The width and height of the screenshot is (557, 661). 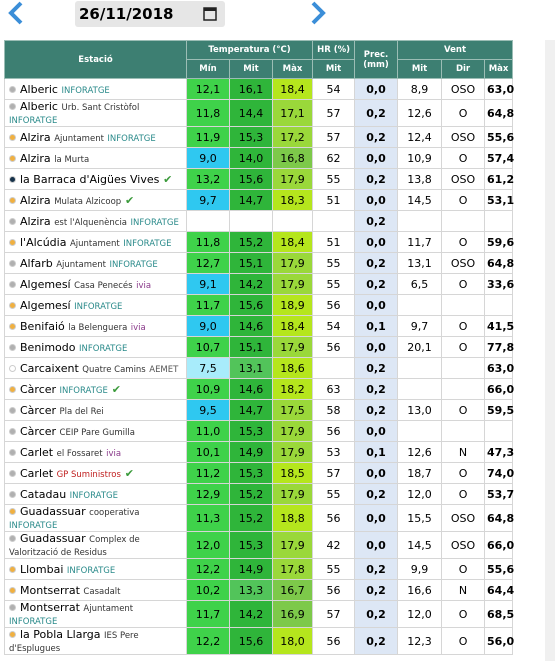 What do you see at coordinates (49, 368) in the screenshot?
I see `station-name: Carcaixent` at bounding box center [49, 368].